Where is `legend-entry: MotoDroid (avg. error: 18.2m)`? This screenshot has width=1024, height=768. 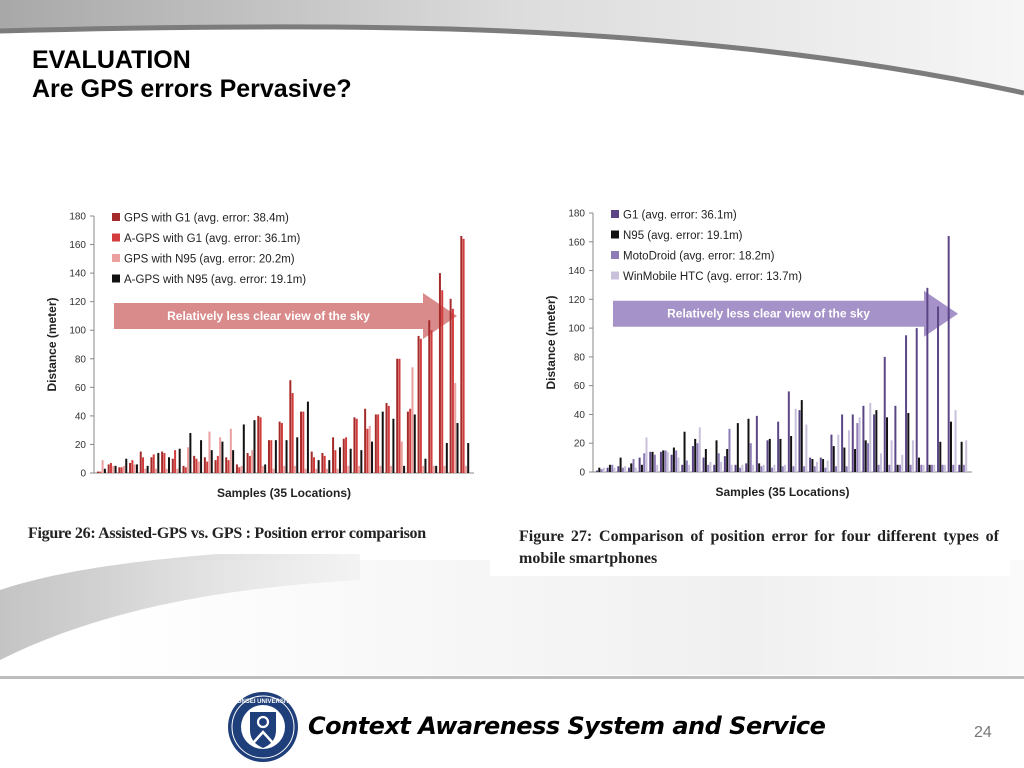 legend-entry: MotoDroid (avg. error: 18.2m) is located at coordinates (699, 257).